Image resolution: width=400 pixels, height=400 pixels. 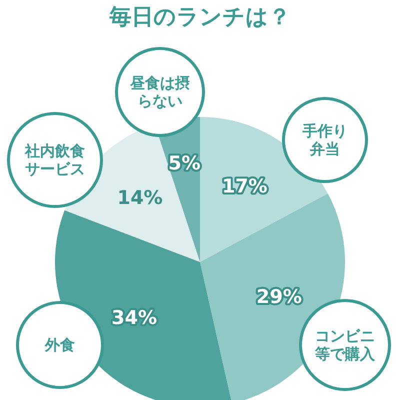 I want to click on slice-label: コンビニ等で購入, so click(x=345, y=345).